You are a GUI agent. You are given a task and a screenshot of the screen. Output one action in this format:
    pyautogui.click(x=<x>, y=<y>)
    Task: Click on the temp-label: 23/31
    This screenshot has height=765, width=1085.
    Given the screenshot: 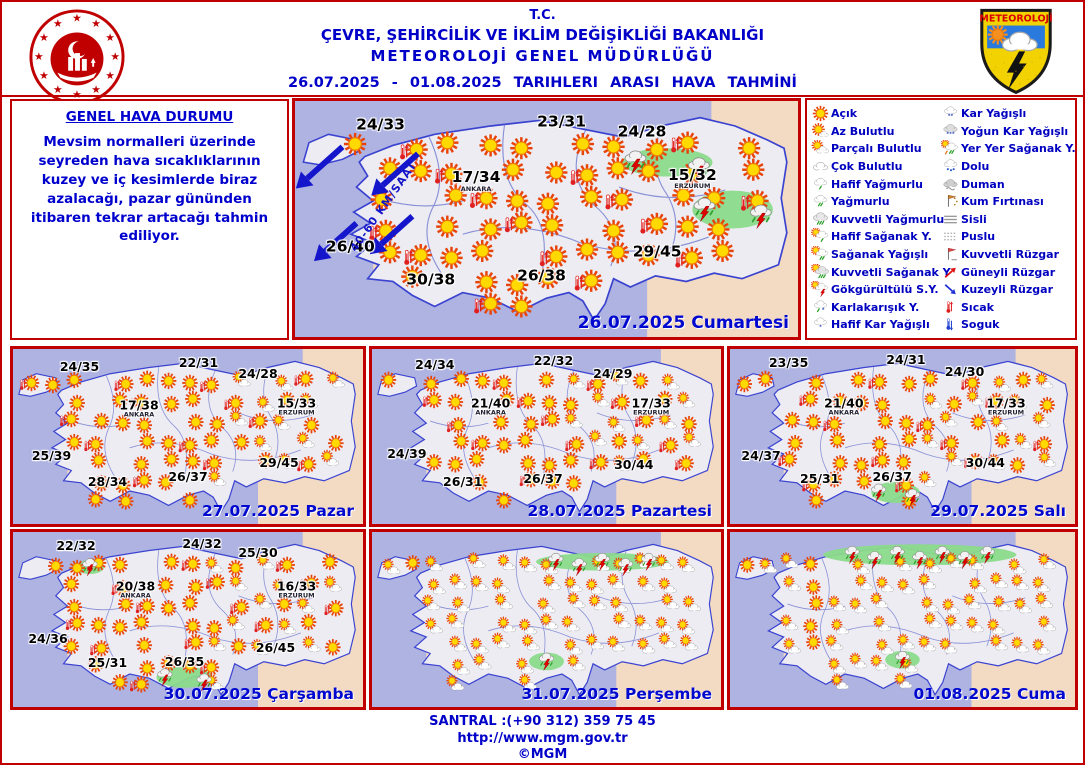 What is the action you would take?
    pyautogui.click(x=561, y=121)
    